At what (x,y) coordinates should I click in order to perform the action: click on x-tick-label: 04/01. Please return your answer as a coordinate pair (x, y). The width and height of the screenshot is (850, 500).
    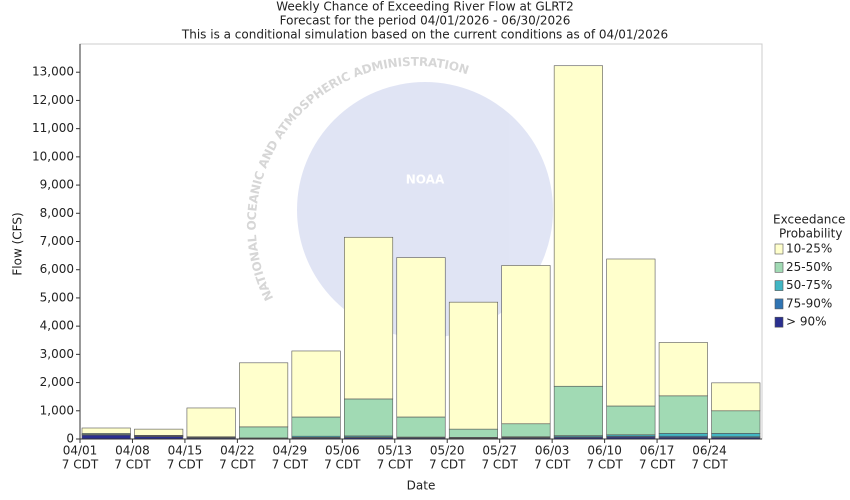
    Looking at the image, I should click on (80, 451).